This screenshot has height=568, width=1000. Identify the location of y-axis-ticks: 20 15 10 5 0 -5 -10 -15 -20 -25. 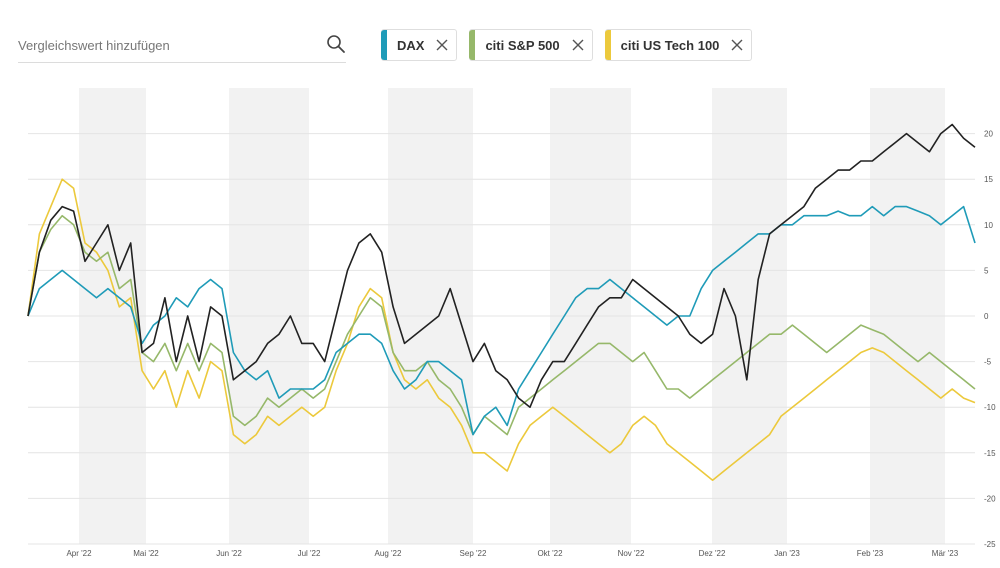
(990, 339).